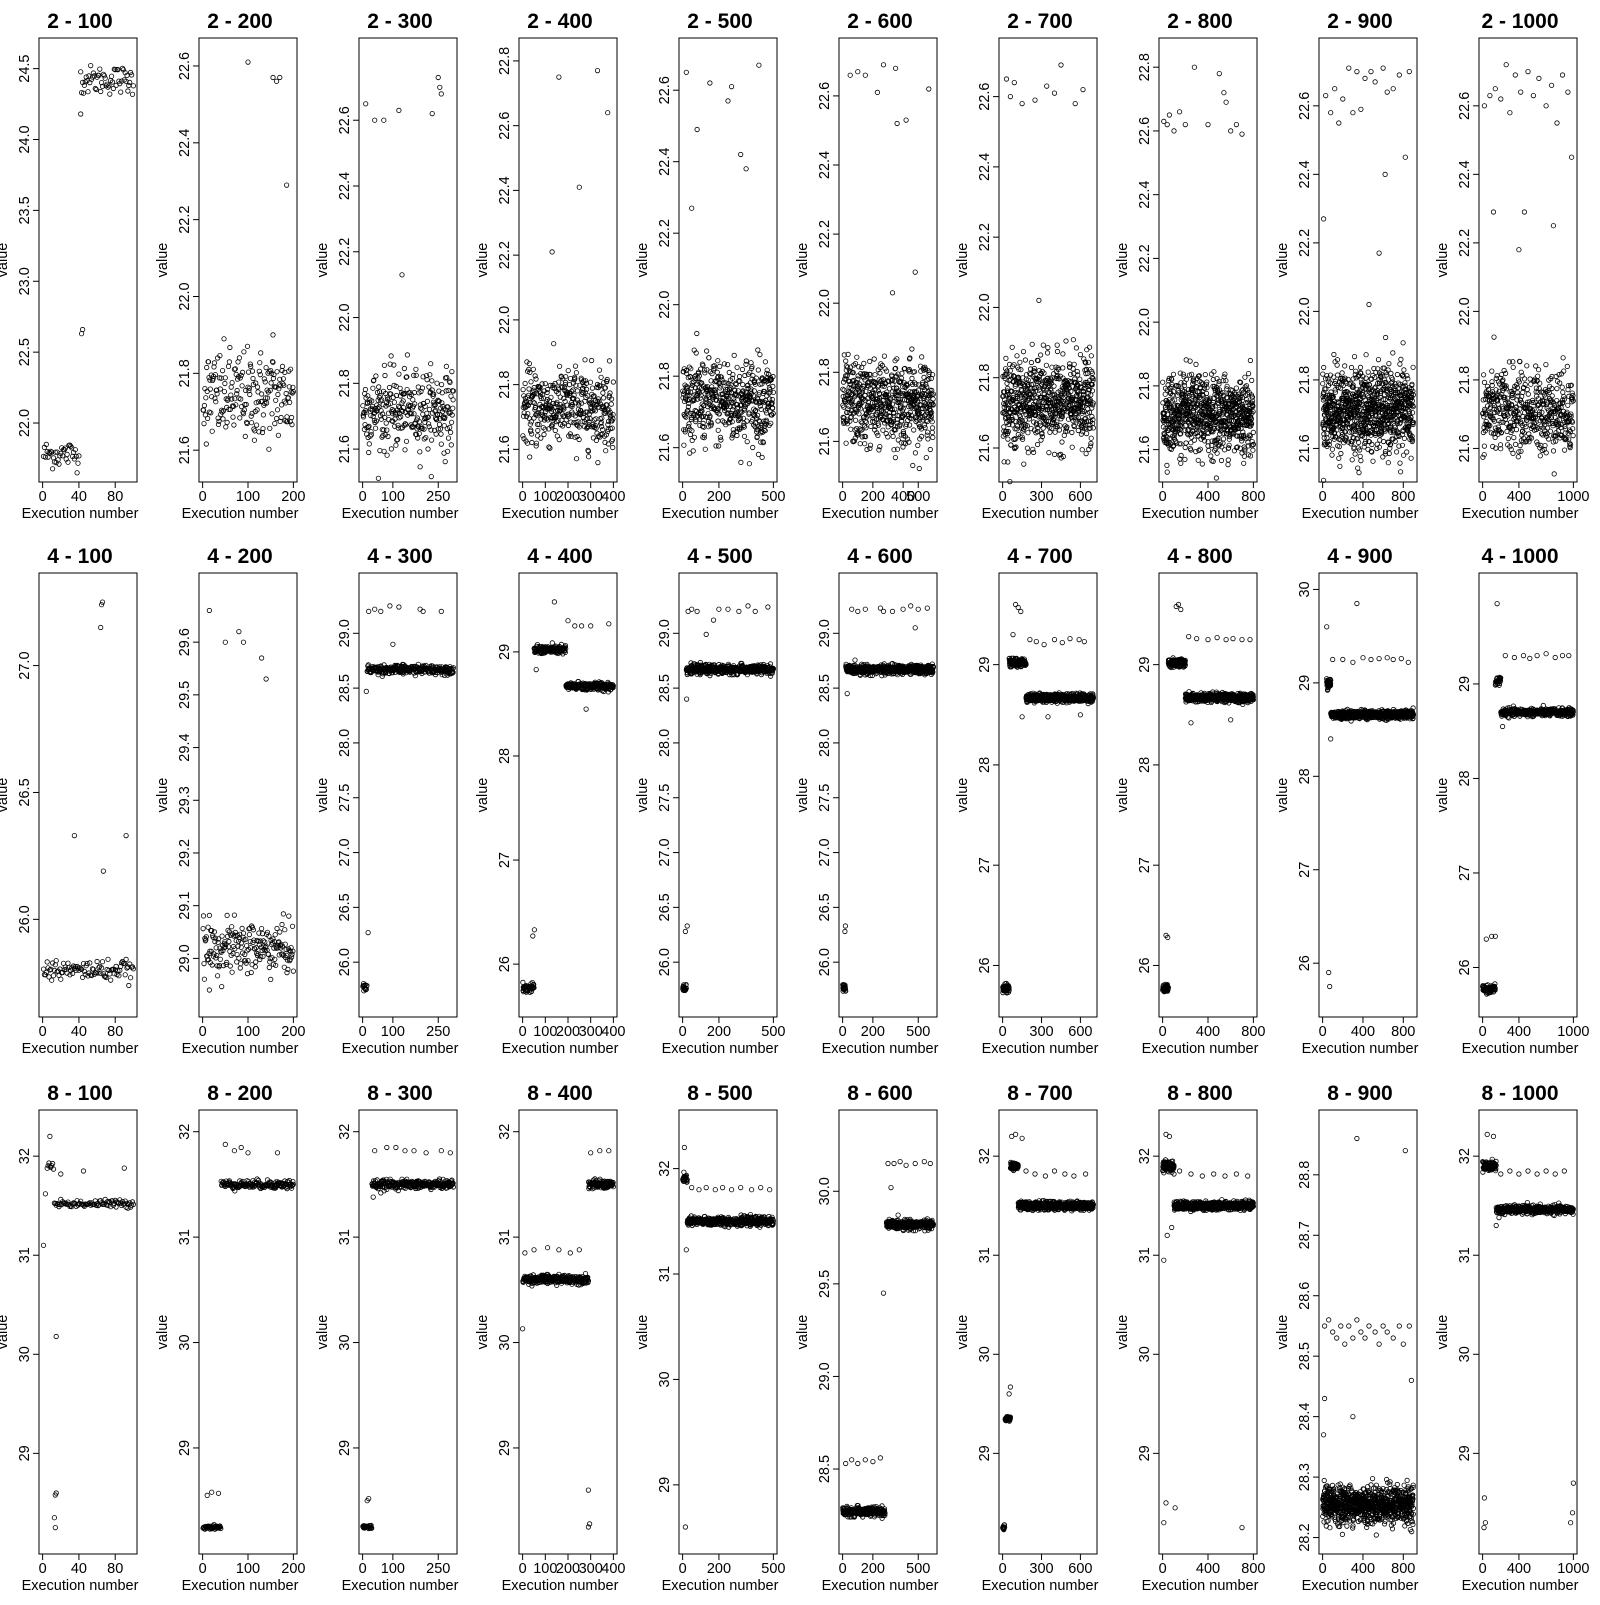 This screenshot has width=1600, height=1605. Describe the element at coordinates (1200, 514) in the screenshot. I see `x-axis-label: Execution number` at that location.